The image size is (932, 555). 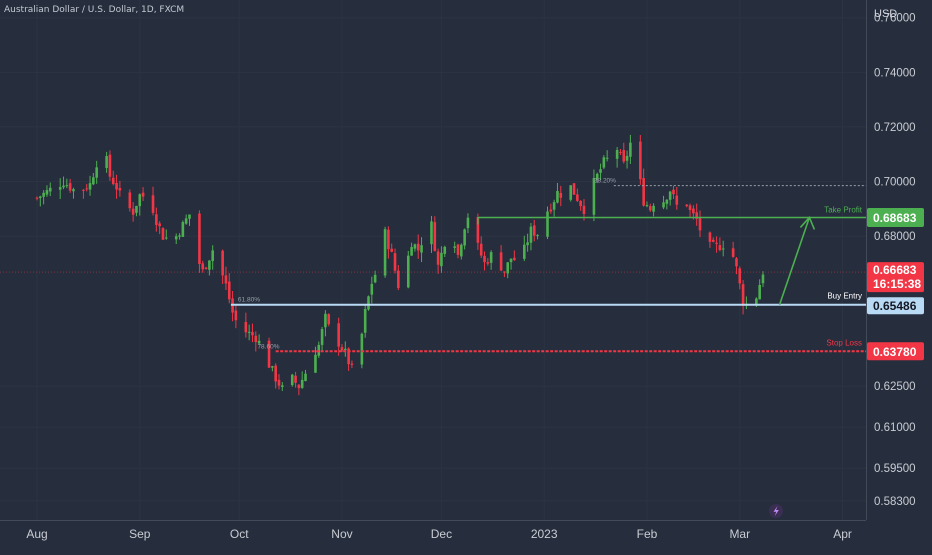 What do you see at coordinates (776, 511) in the screenshot?
I see `lightning-icon` at bounding box center [776, 511].